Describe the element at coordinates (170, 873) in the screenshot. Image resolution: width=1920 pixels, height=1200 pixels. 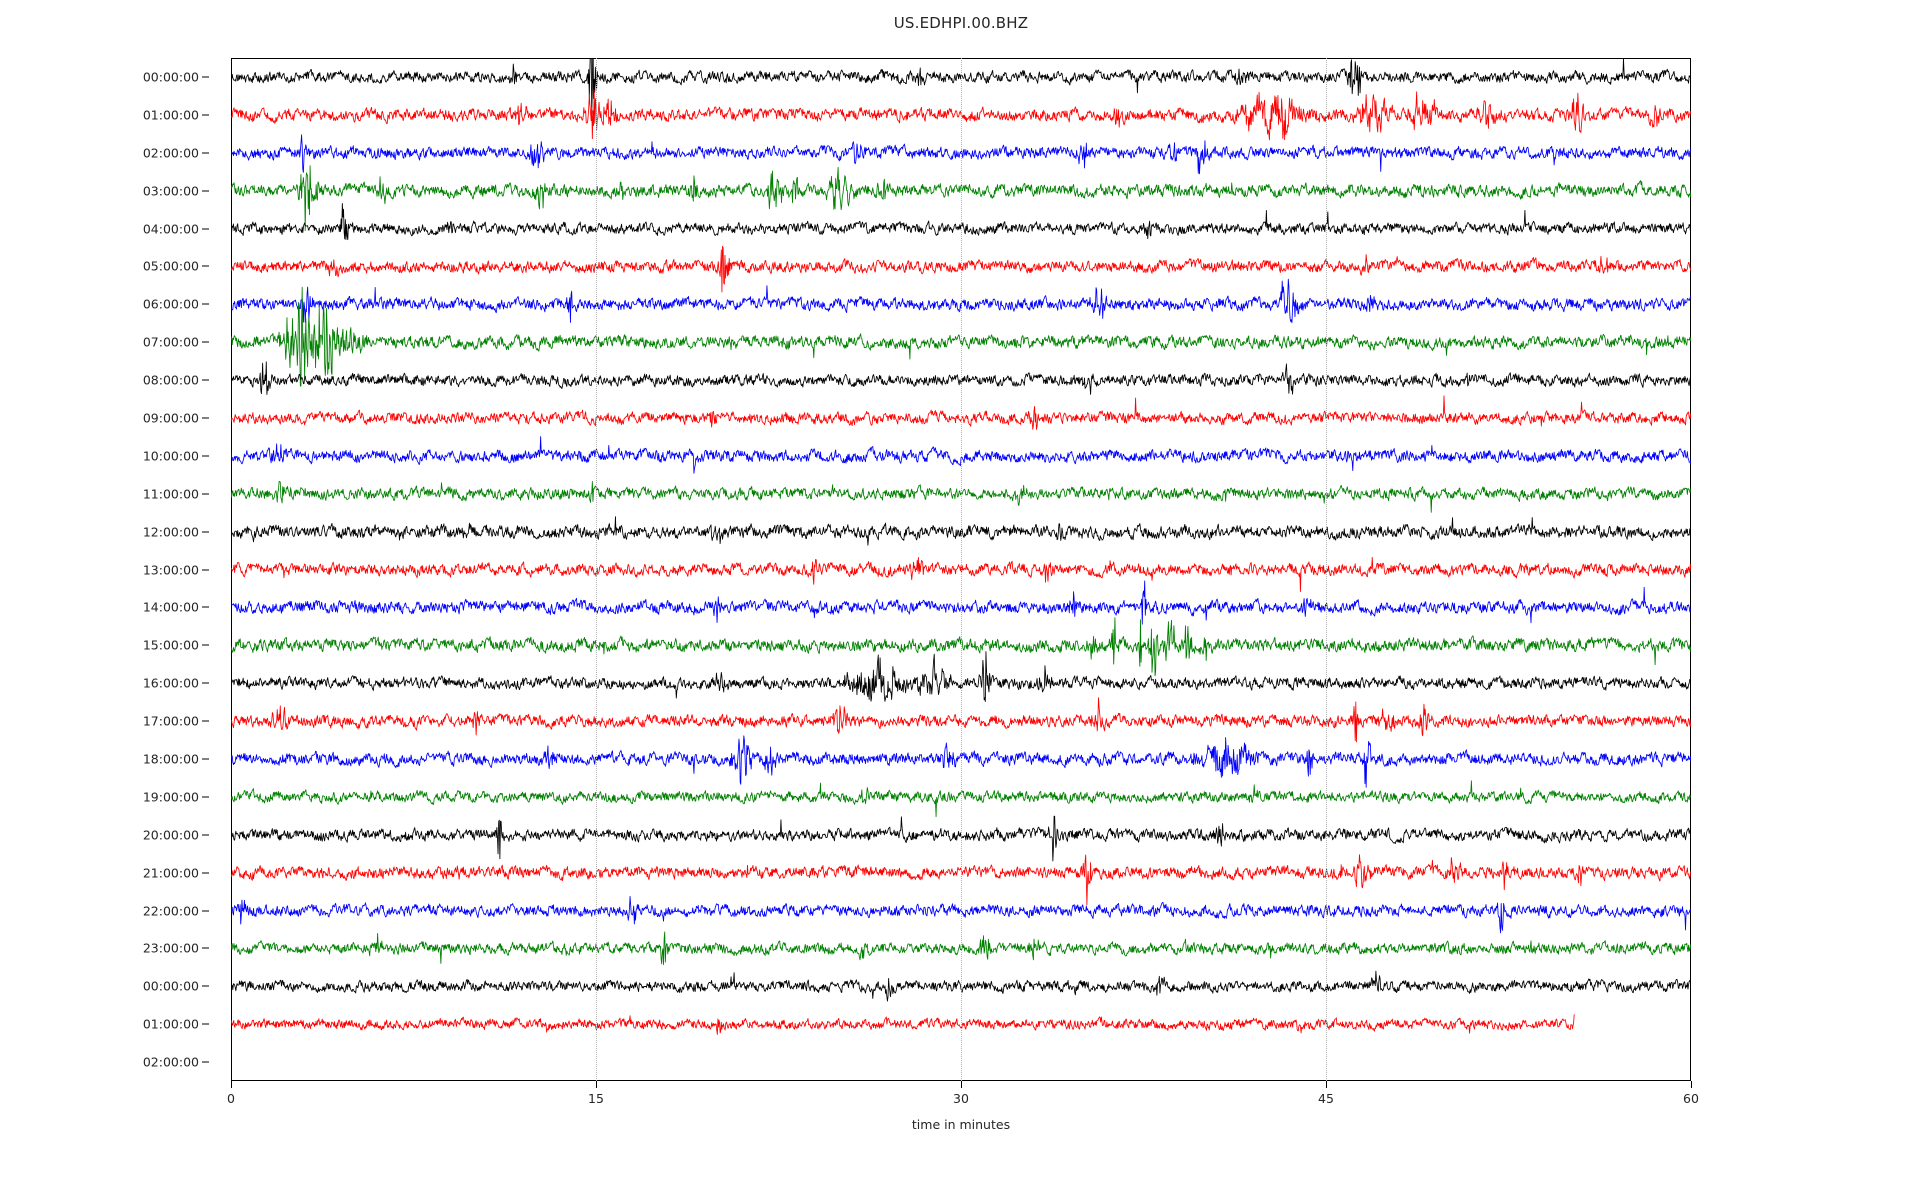
I see `y-tick-label: 21:00:00` at that location.